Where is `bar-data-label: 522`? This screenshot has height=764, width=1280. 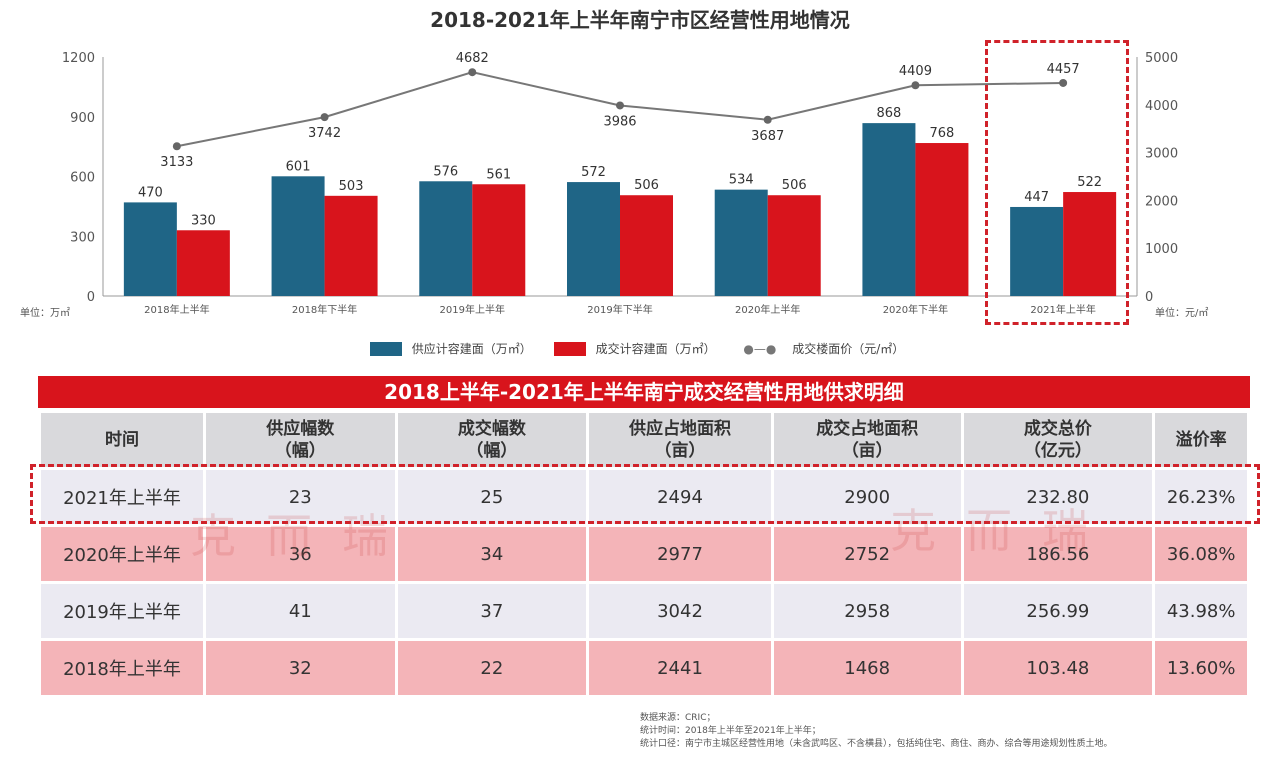
bar-data-label: 522 is located at coordinates (1089, 182).